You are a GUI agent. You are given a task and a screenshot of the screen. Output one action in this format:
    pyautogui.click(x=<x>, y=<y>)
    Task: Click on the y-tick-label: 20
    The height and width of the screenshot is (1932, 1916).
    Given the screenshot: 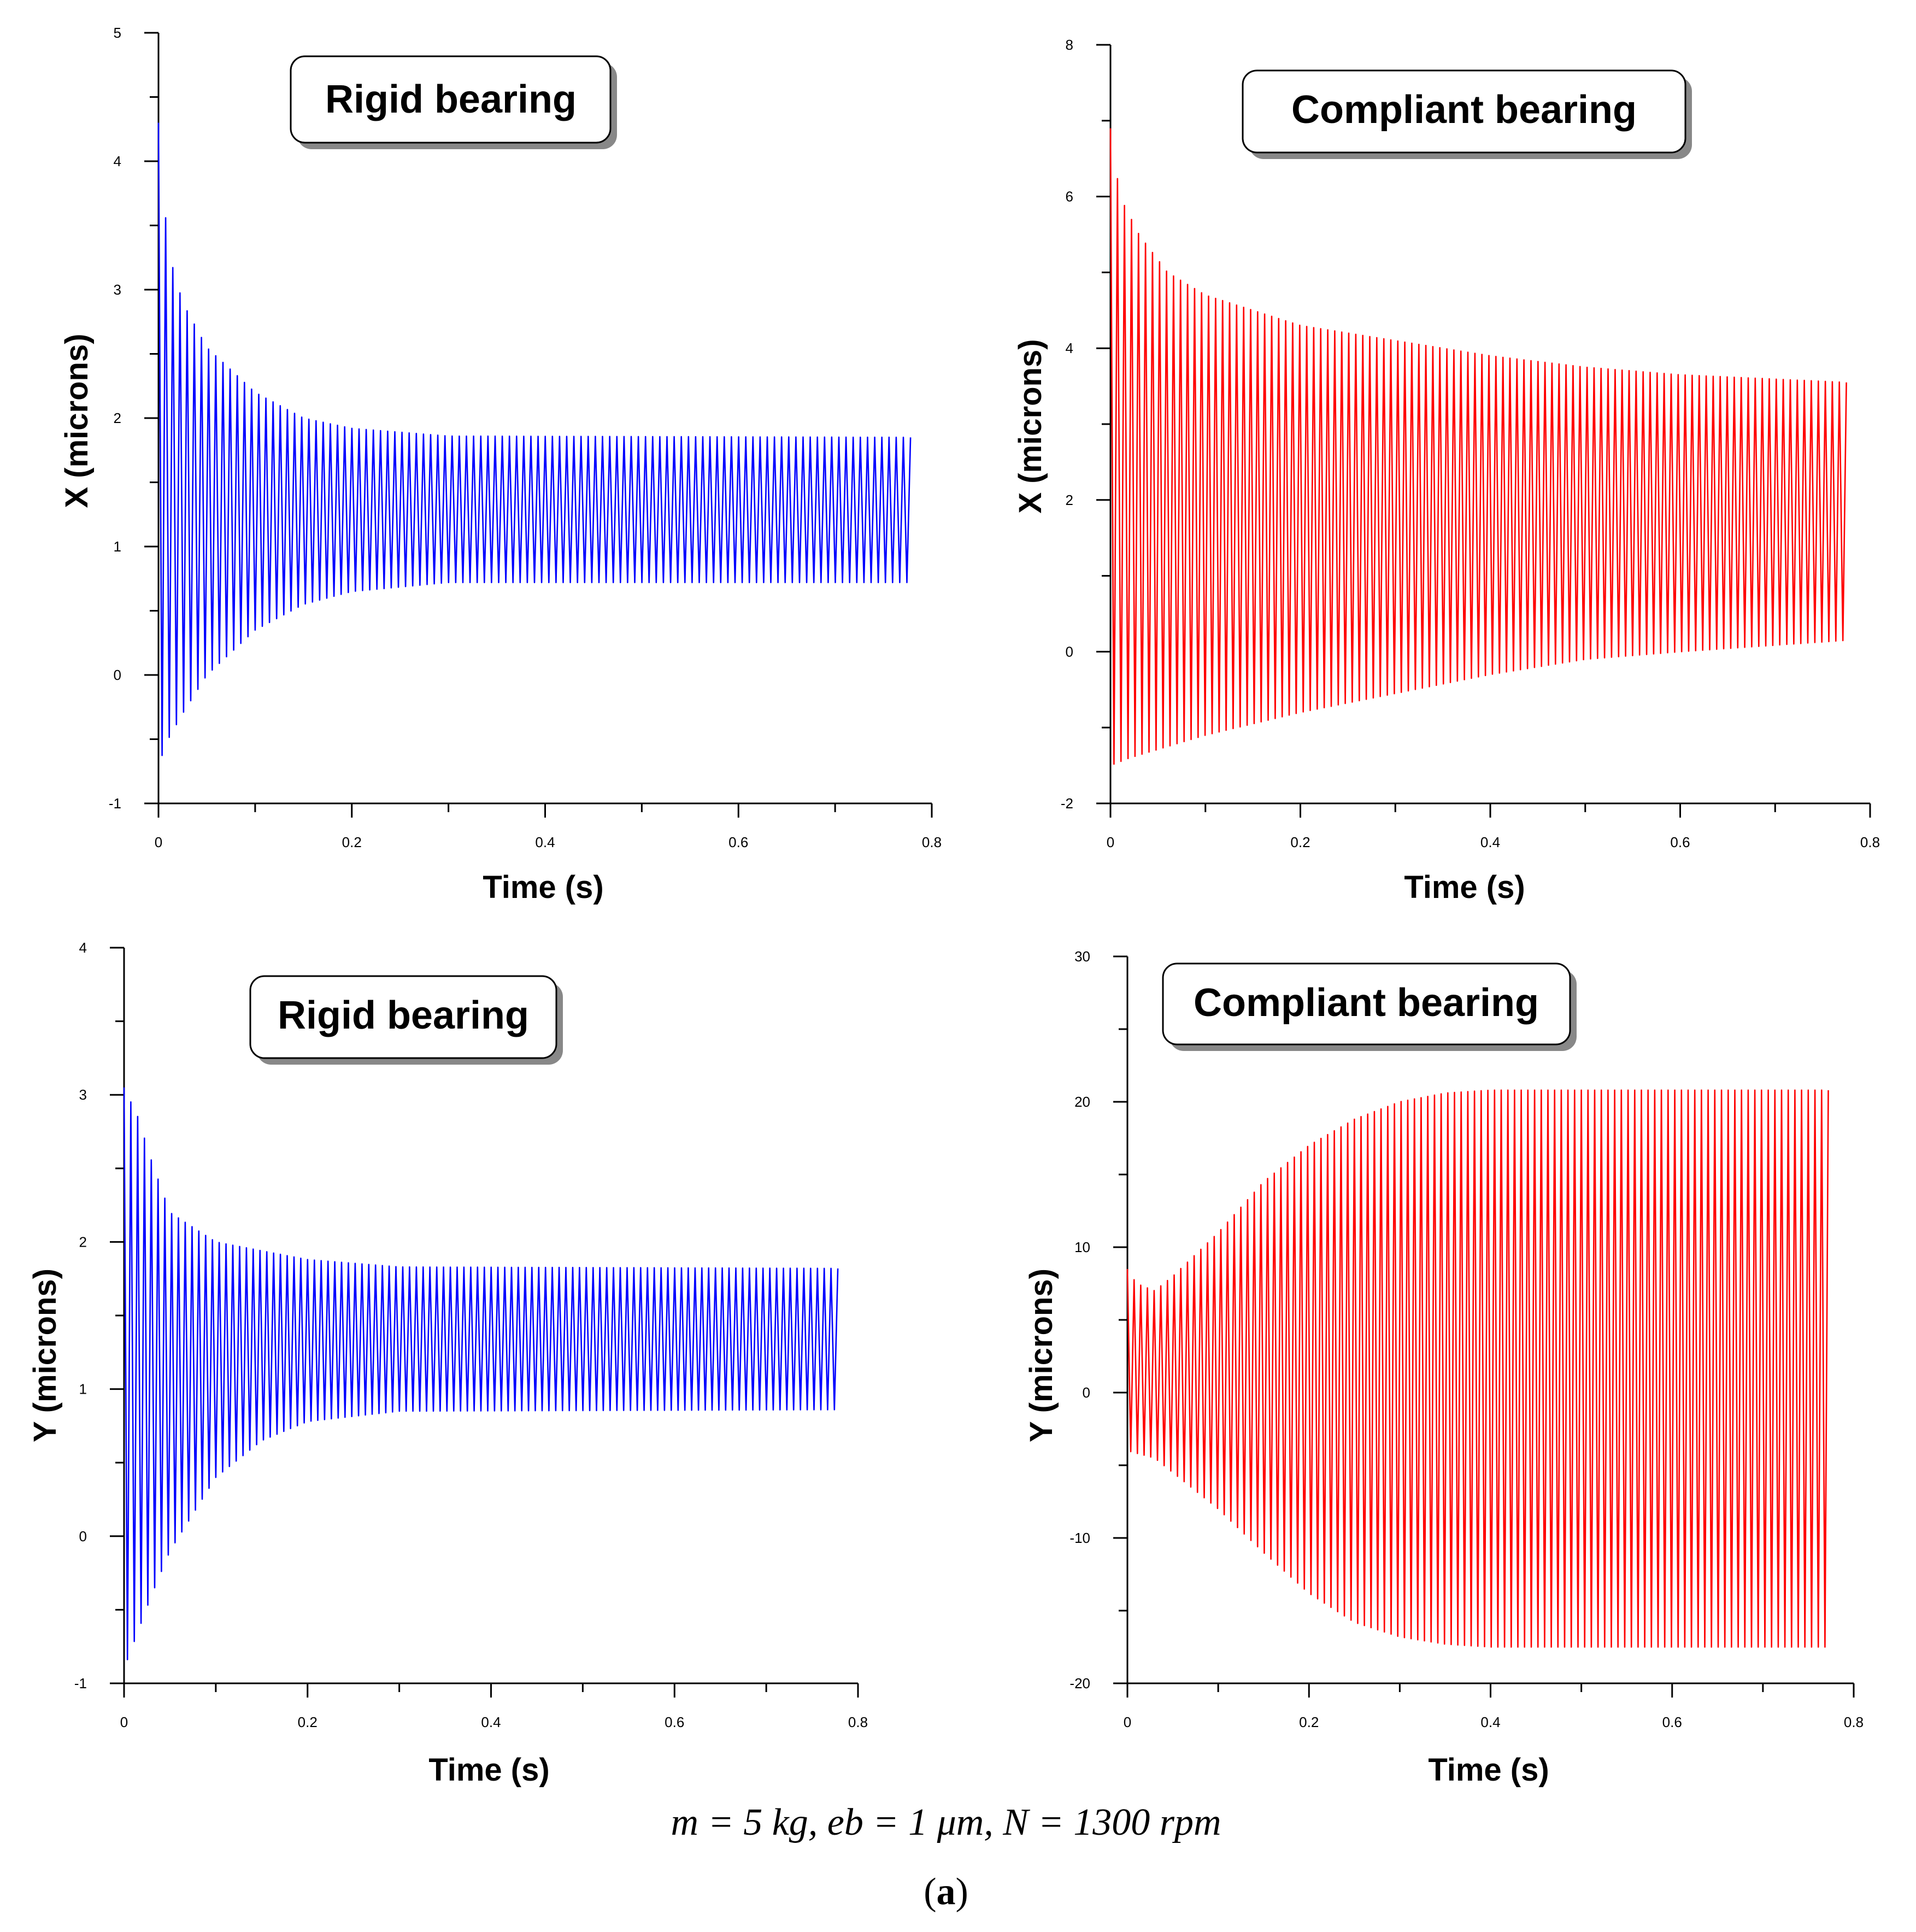 What is the action you would take?
    pyautogui.click(x=1082, y=1102)
    